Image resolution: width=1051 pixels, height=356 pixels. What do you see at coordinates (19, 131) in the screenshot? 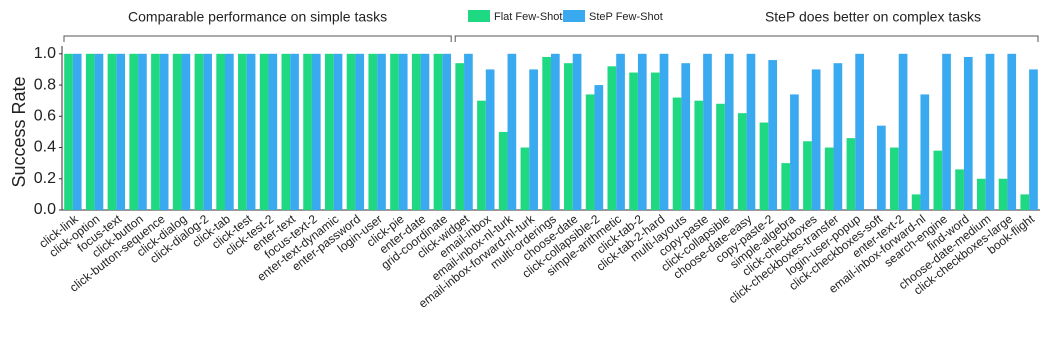
I see `y-axis-label: Success Rate` at bounding box center [19, 131].